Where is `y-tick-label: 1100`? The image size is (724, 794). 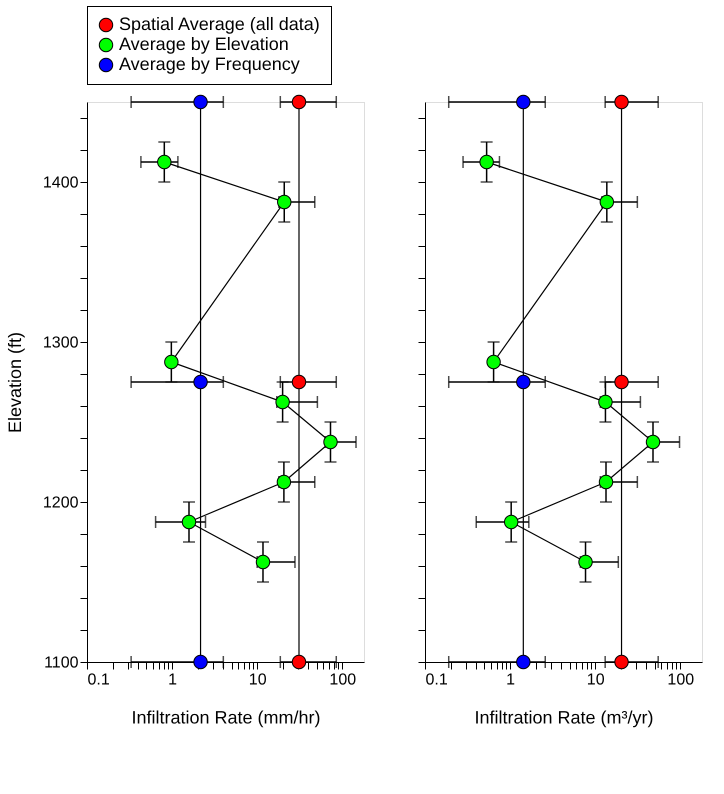
y-tick-label: 1100 is located at coordinates (61, 663).